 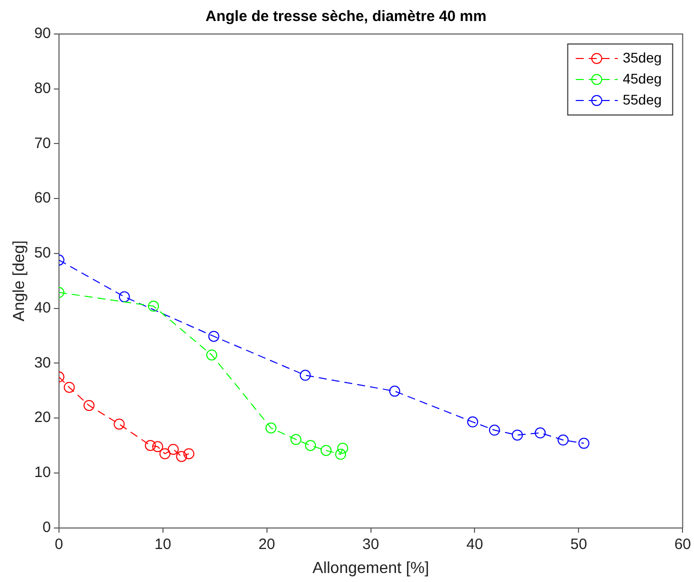 I want to click on y-tick-label: 0, so click(x=46, y=527).